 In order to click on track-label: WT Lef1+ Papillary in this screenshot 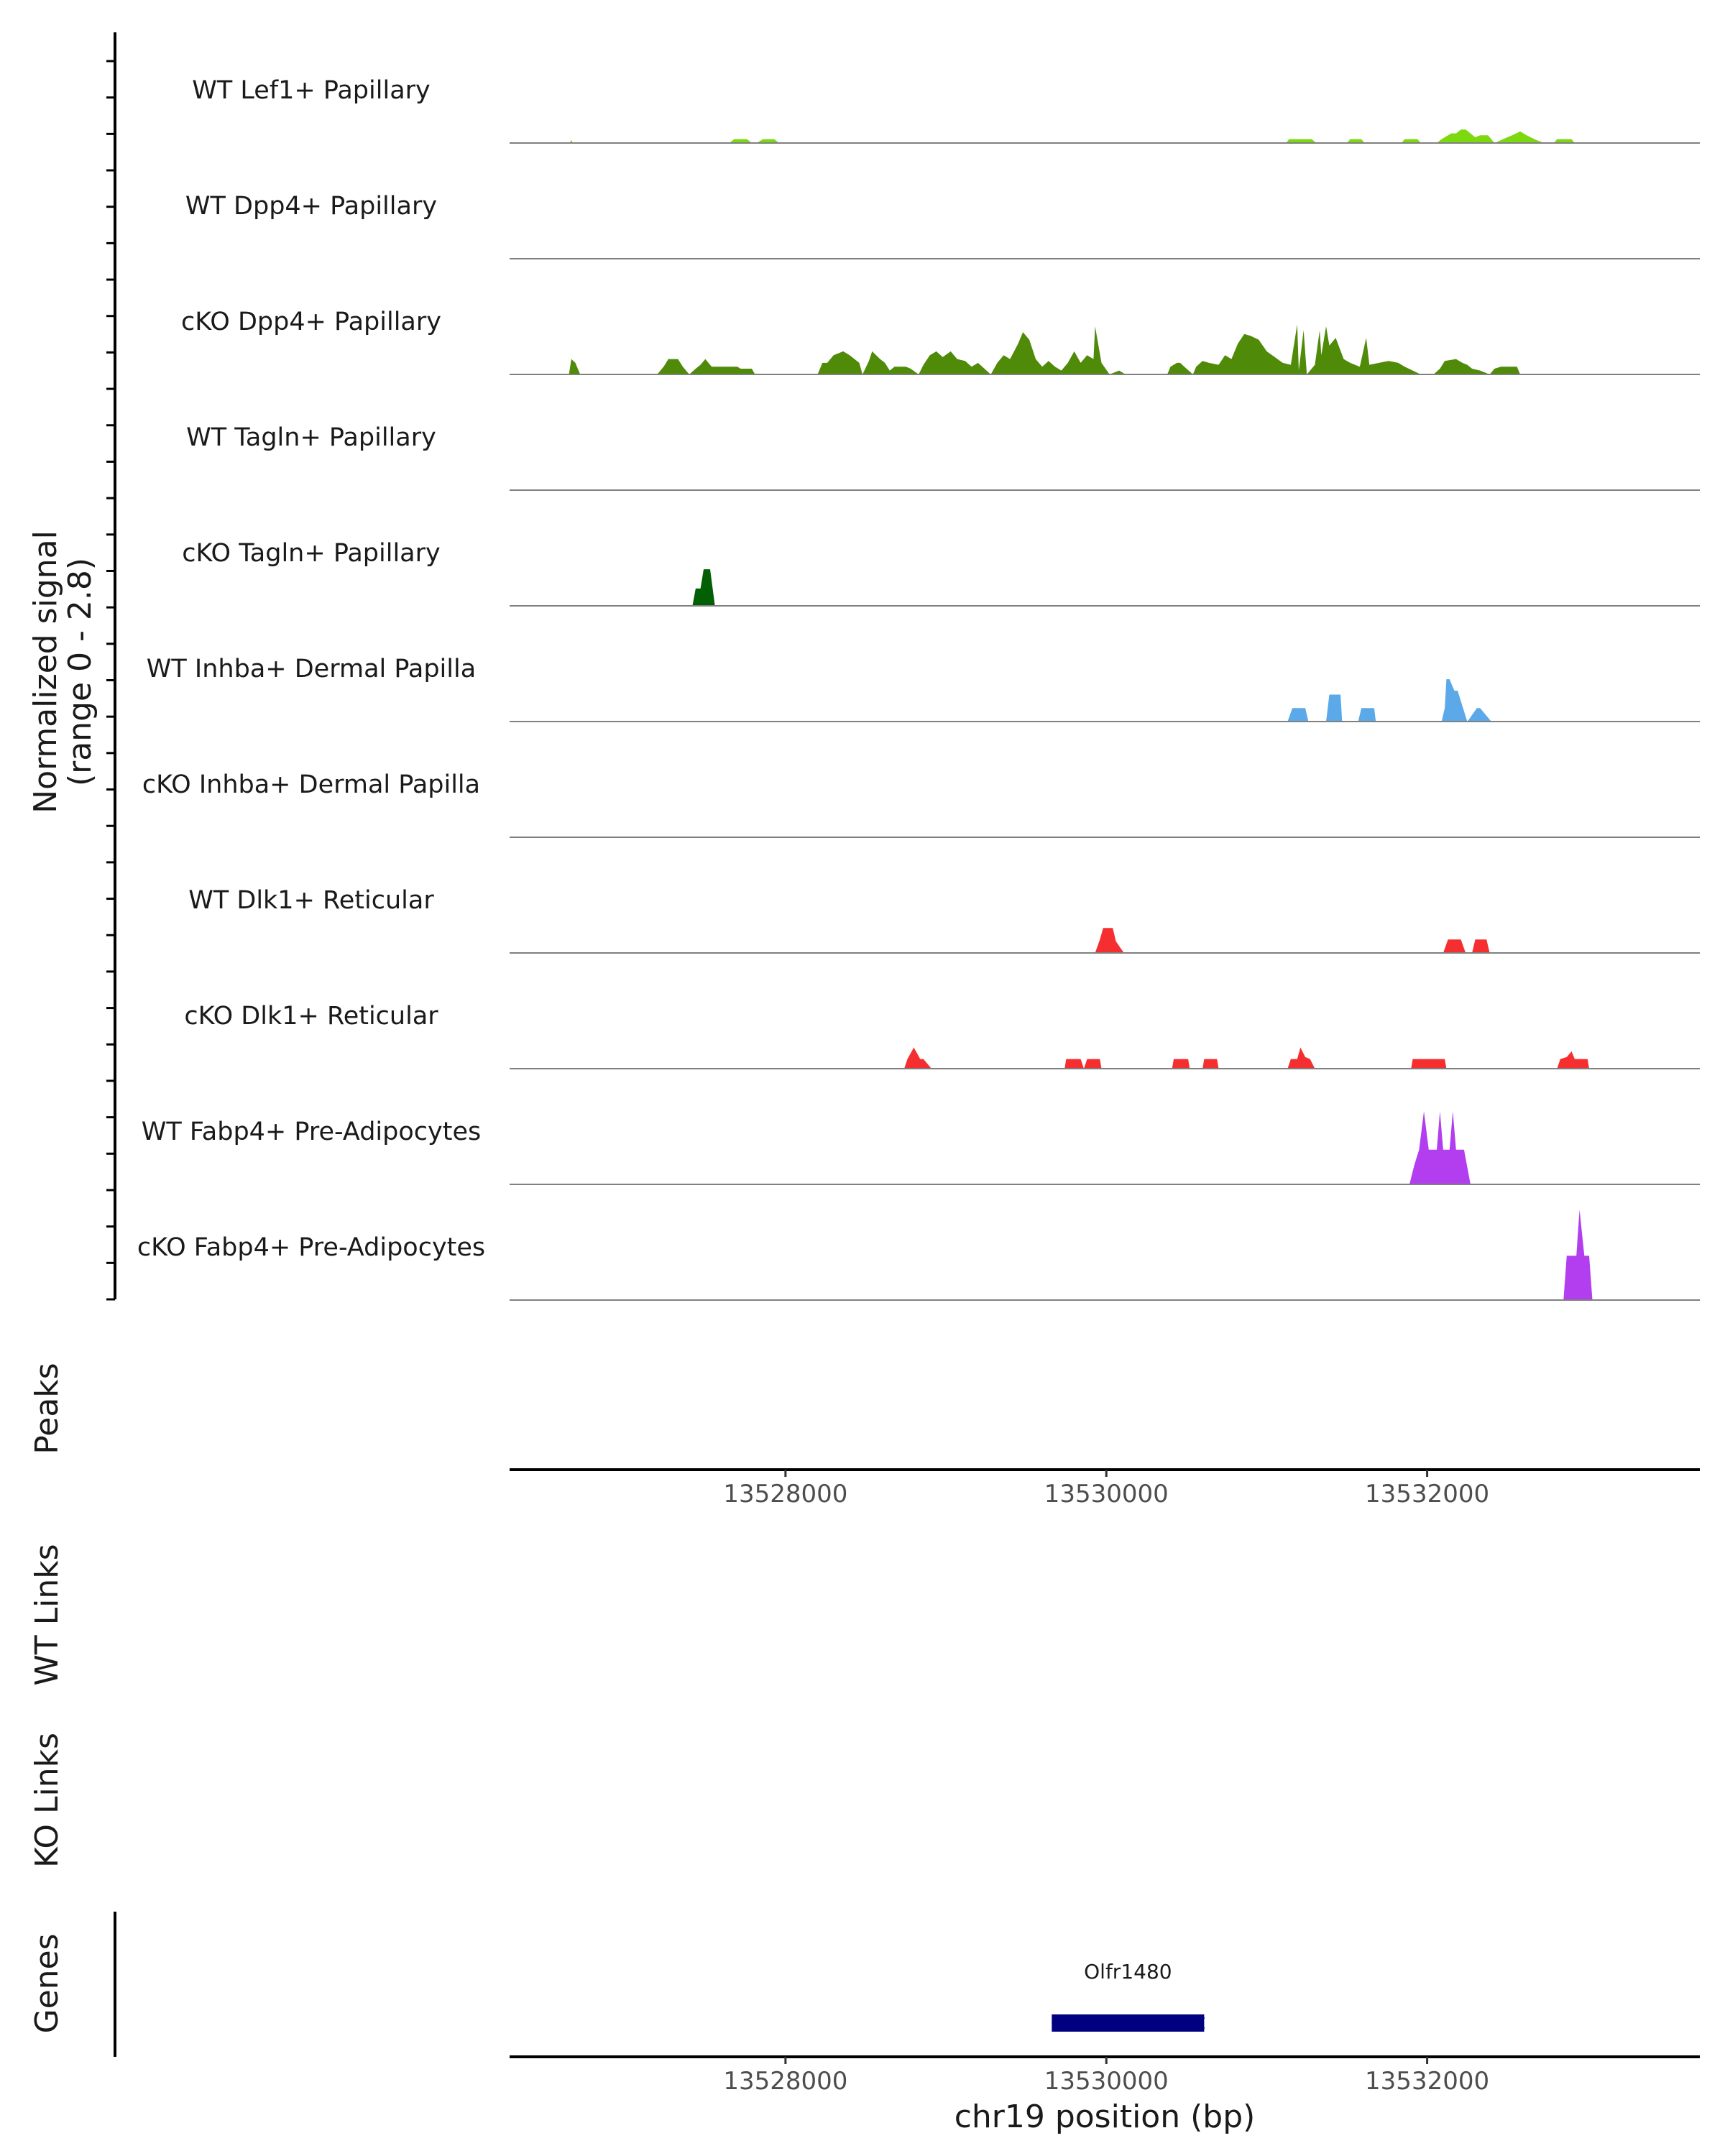, I will do `click(311, 91)`.